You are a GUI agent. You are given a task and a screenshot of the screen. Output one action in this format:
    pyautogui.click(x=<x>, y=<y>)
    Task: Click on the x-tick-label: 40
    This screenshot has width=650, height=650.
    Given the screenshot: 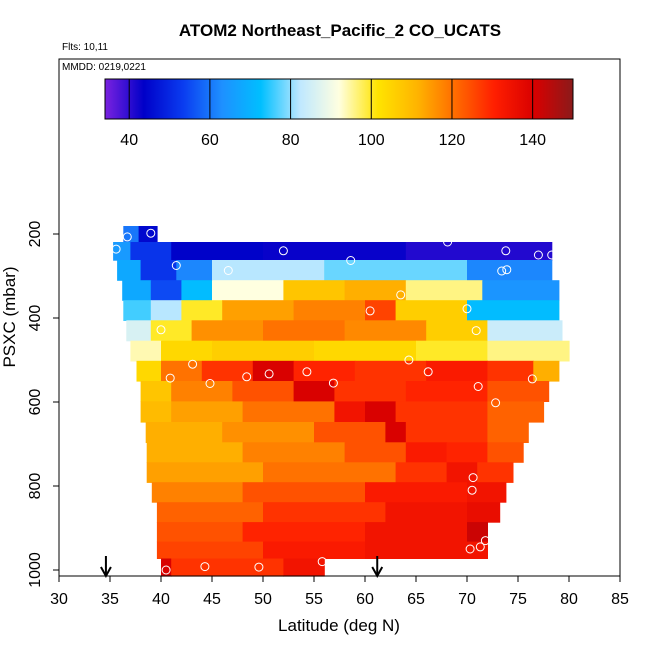 What is the action you would take?
    pyautogui.click(x=161, y=599)
    